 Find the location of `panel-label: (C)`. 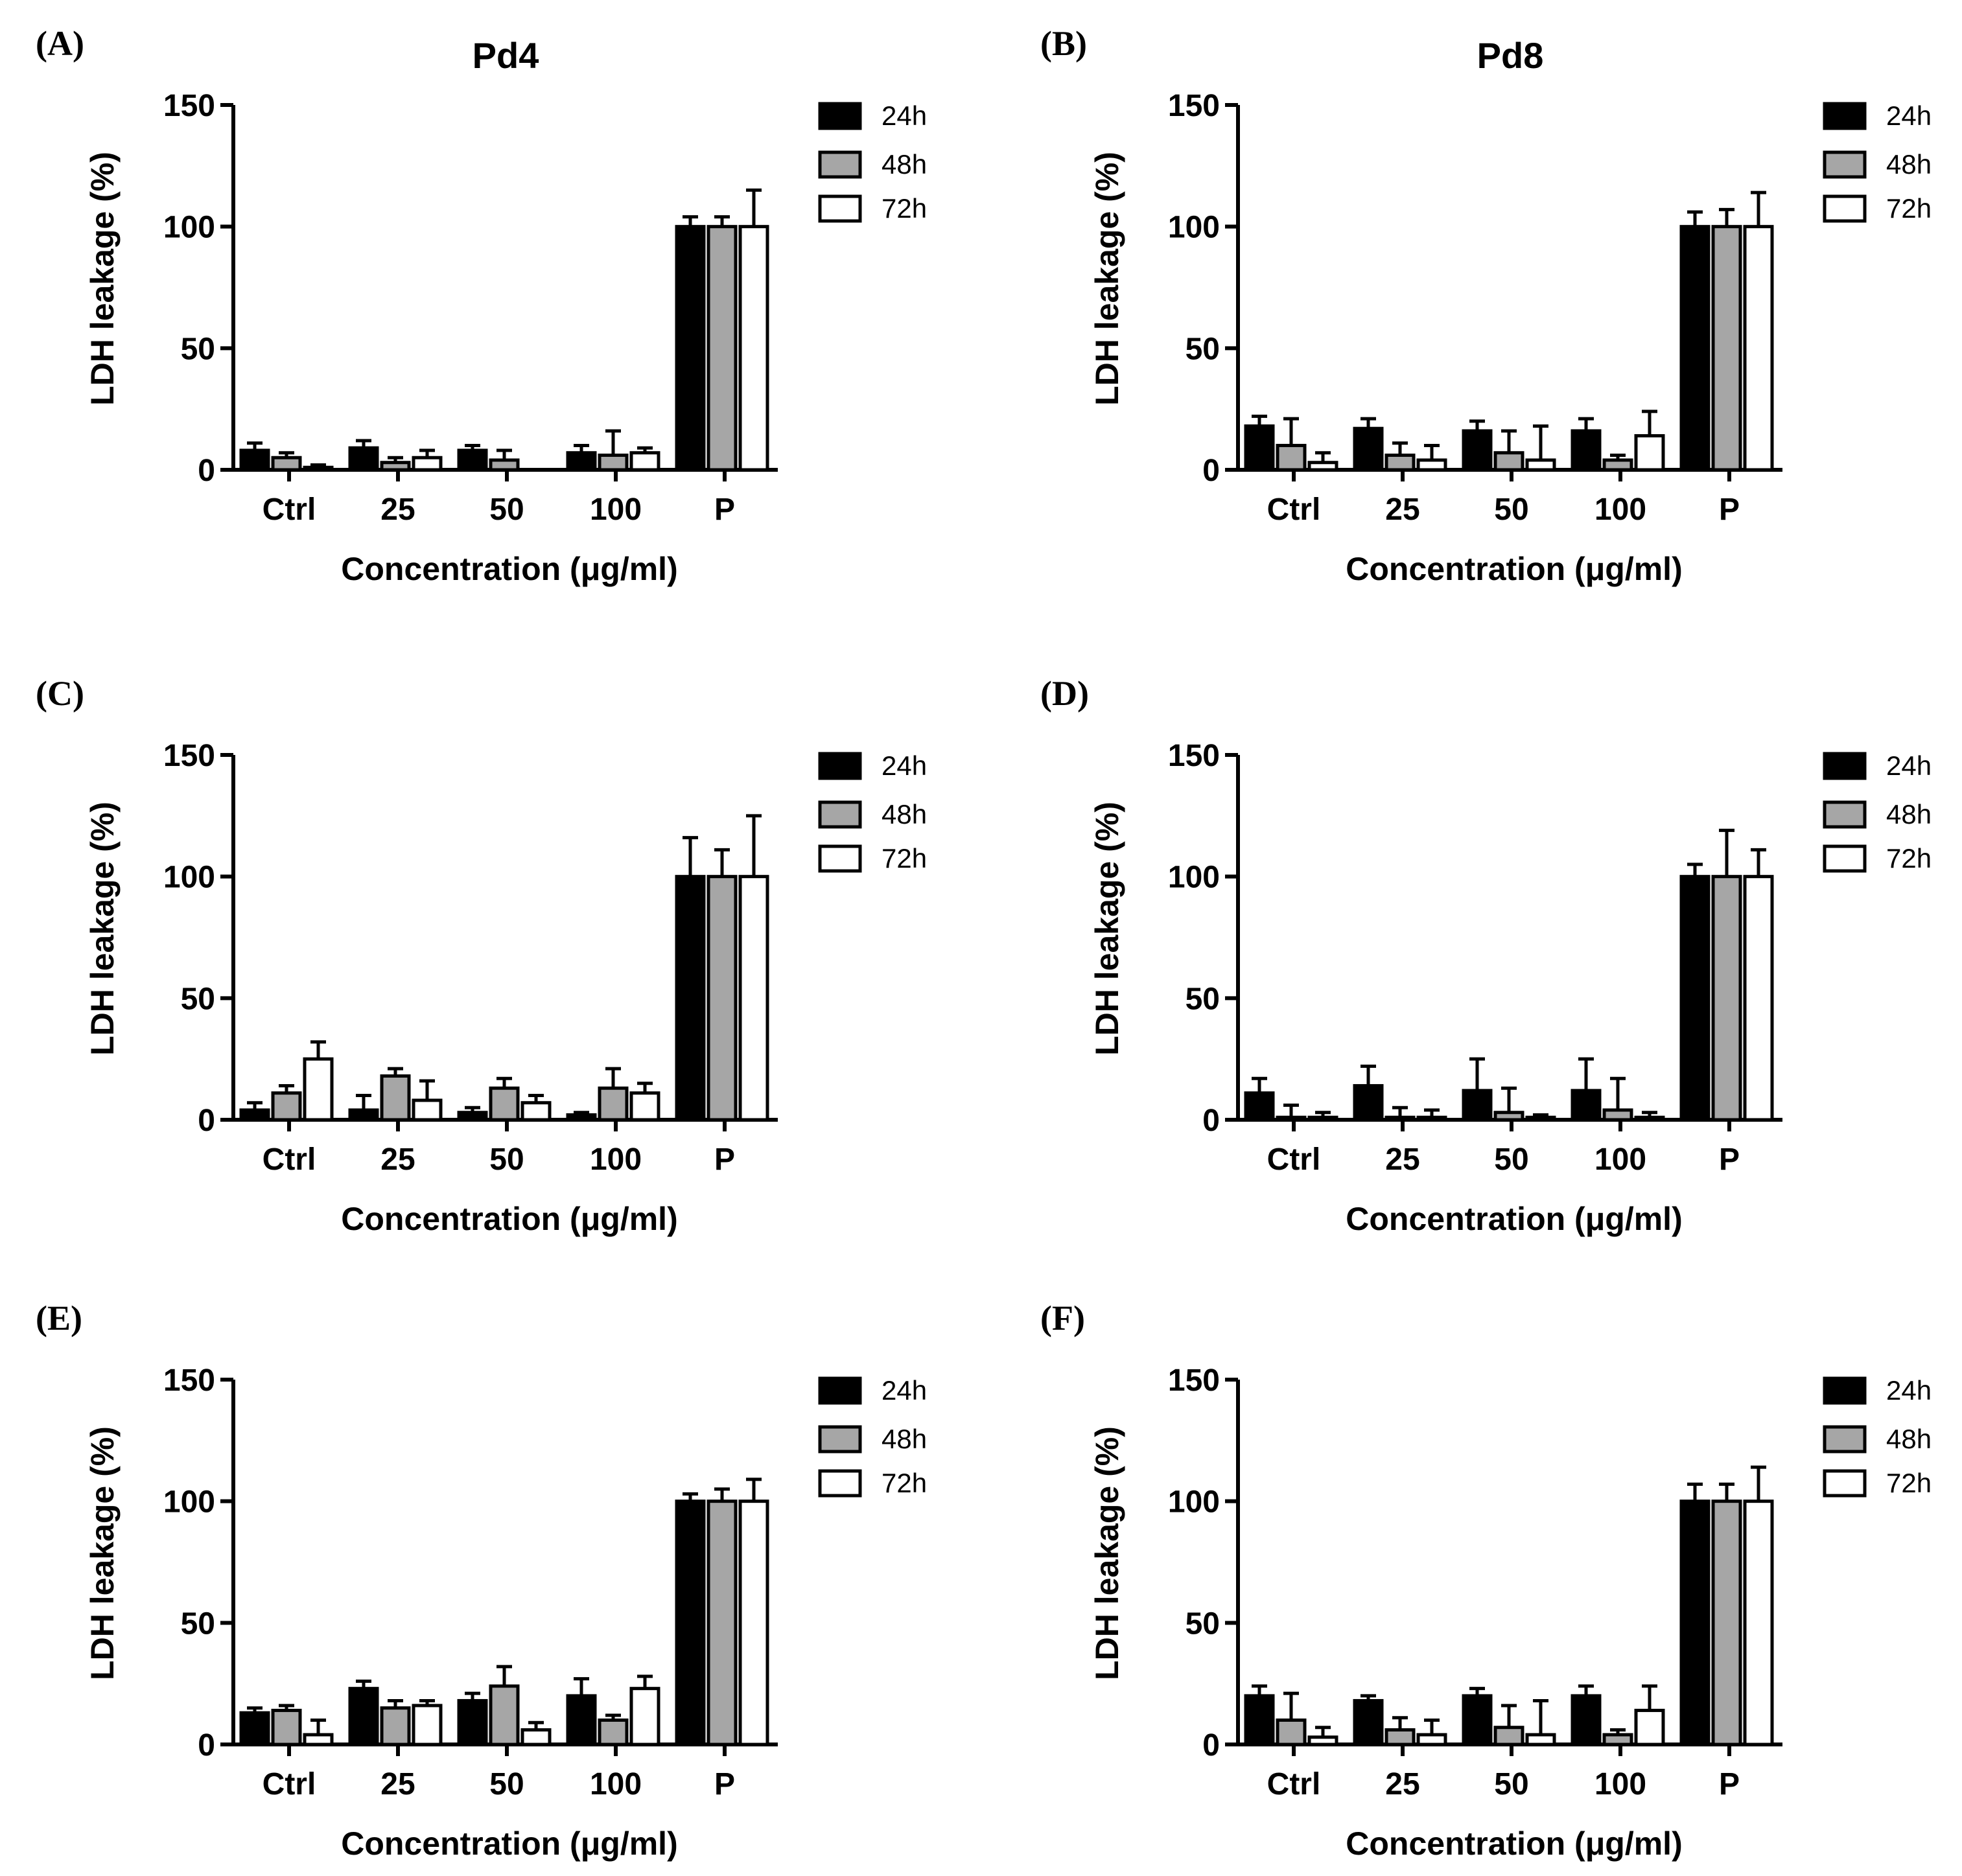

panel-label: (C) is located at coordinates (60, 693).